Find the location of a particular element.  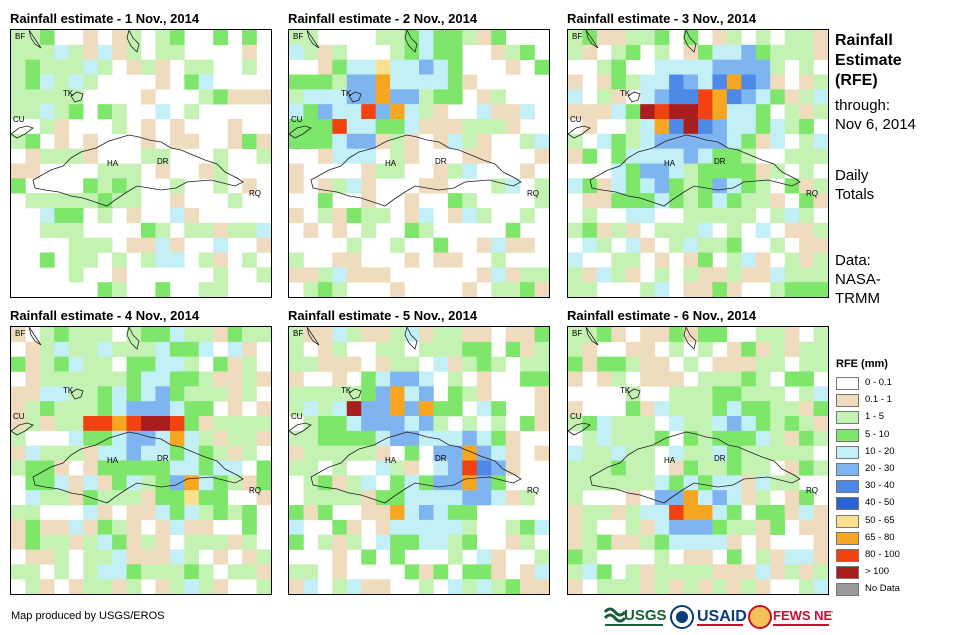

agency-logos: USGS USAID FEWS NET is located at coordinates (718, 617).